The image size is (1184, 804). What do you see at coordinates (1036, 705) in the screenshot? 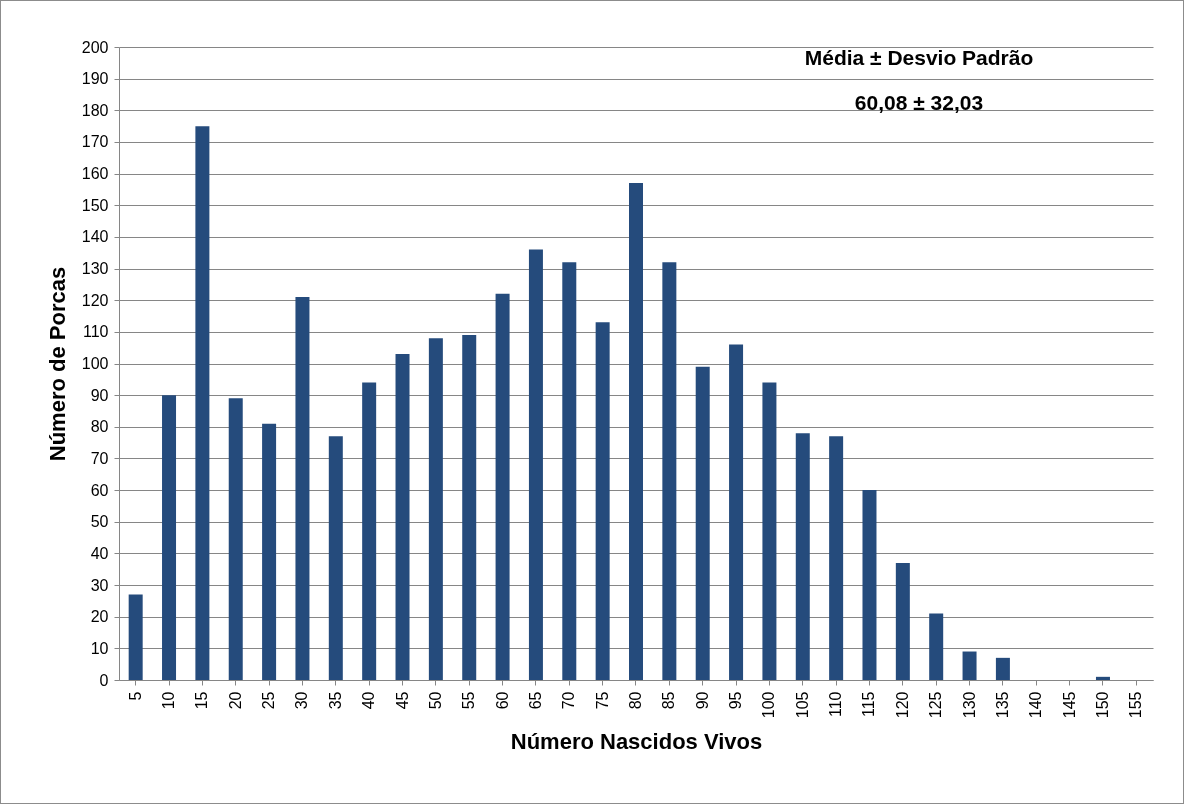
I see `x-tick-label: 140` at bounding box center [1036, 705].